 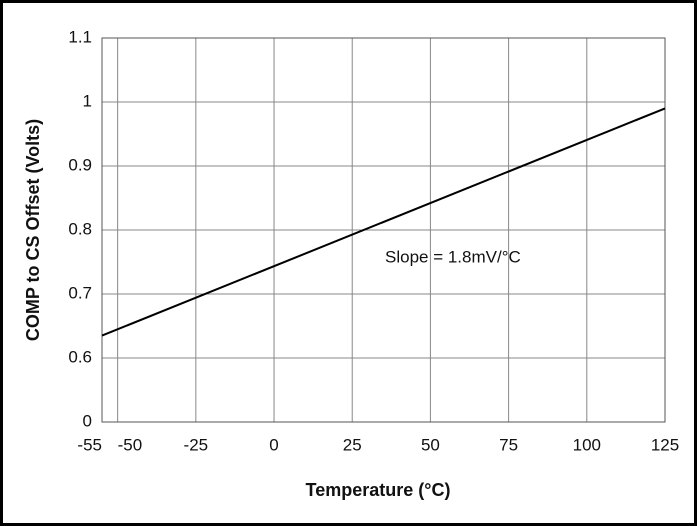 What do you see at coordinates (80, 228) in the screenshot?
I see `y-tick-label: 0.8` at bounding box center [80, 228].